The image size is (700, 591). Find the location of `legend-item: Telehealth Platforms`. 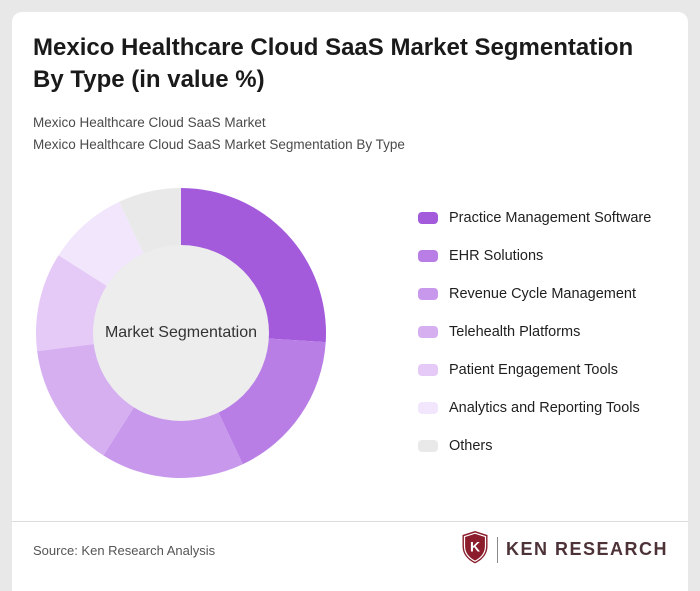

legend-item: Telehealth Platforms is located at coordinates (534, 331).